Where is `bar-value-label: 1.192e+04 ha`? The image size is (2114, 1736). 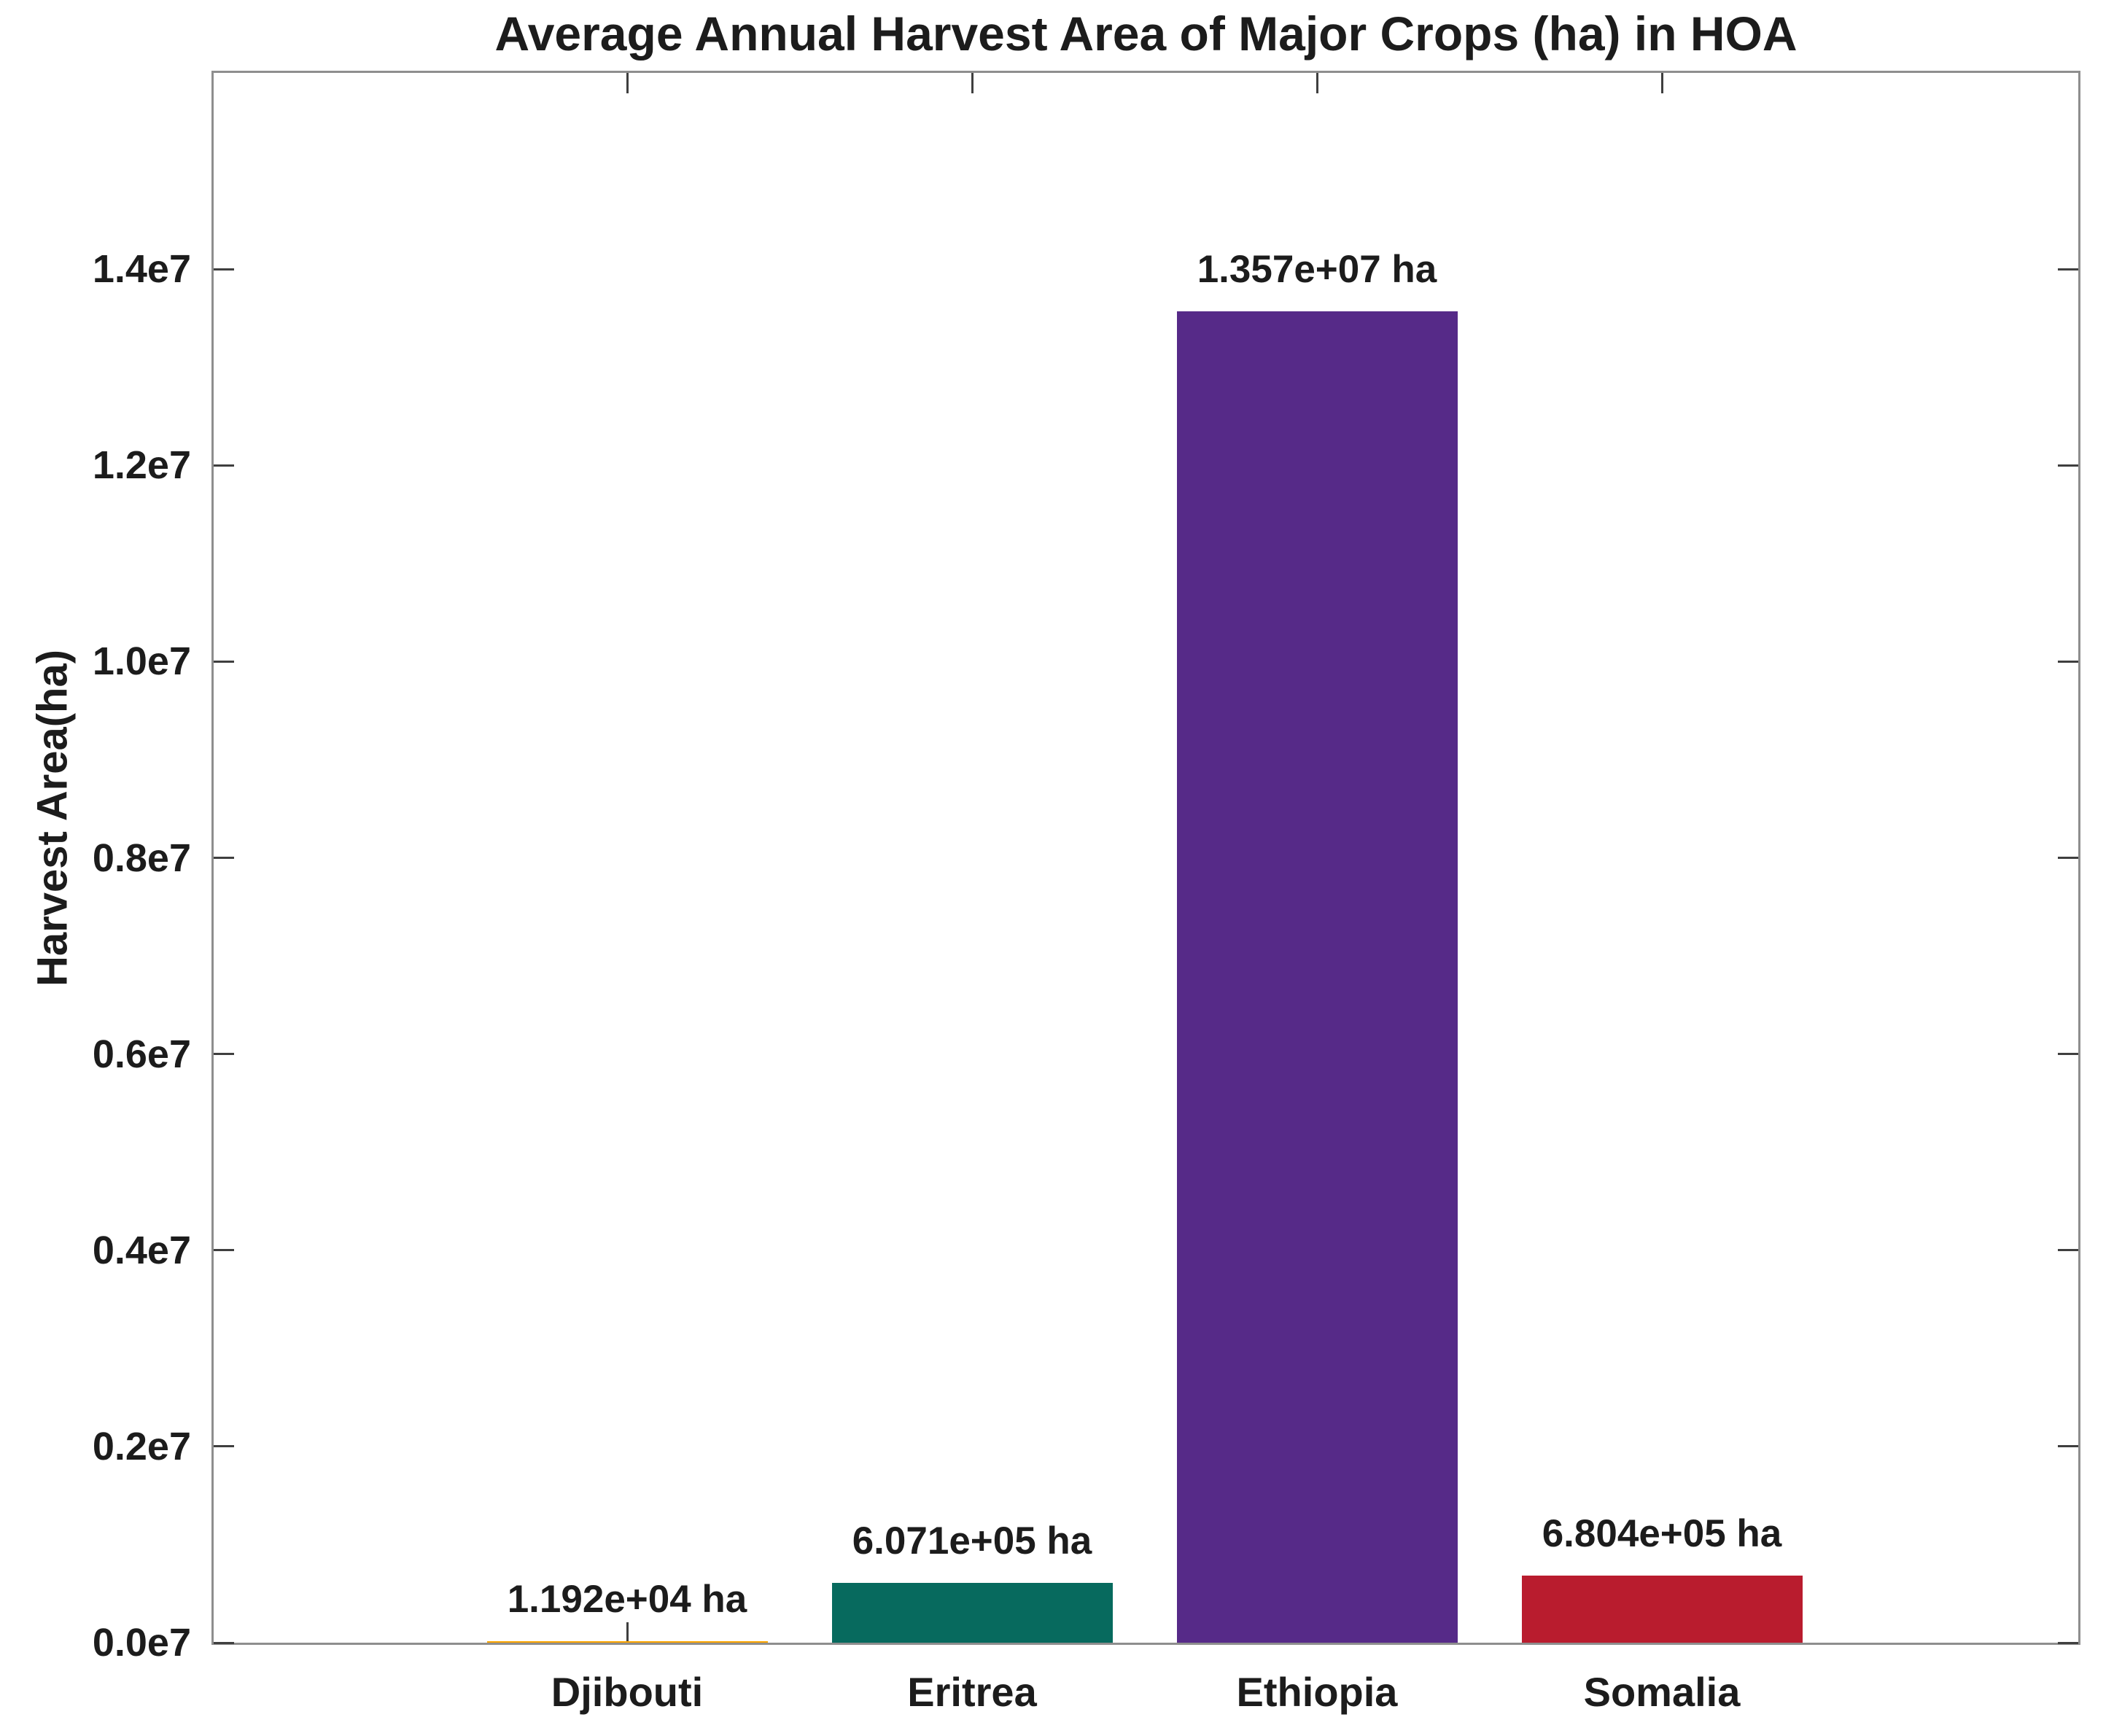
bar-value-label: 1.192e+04 ha is located at coordinates (627, 1600).